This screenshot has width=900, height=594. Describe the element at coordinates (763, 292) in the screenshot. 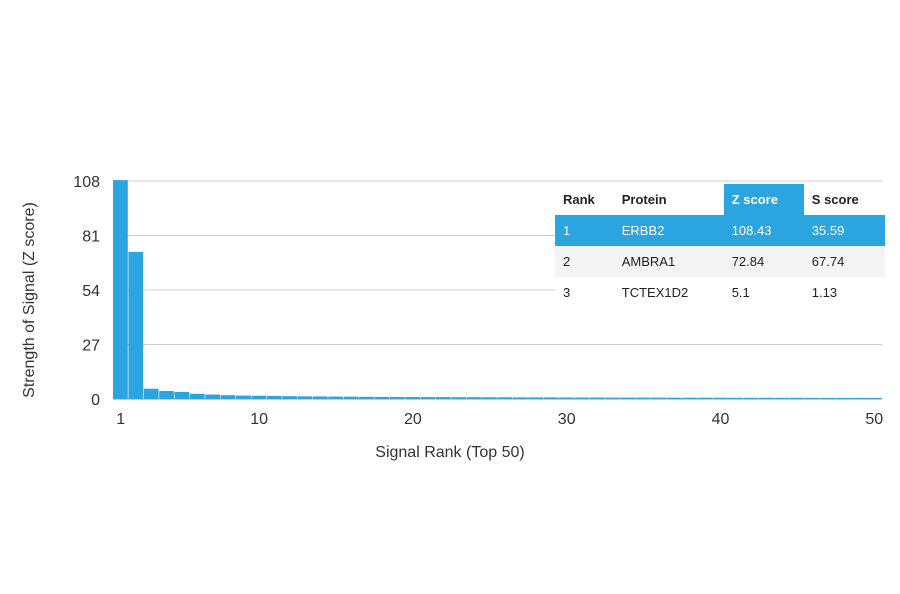

I see `z-score-cell: 5.1` at that location.